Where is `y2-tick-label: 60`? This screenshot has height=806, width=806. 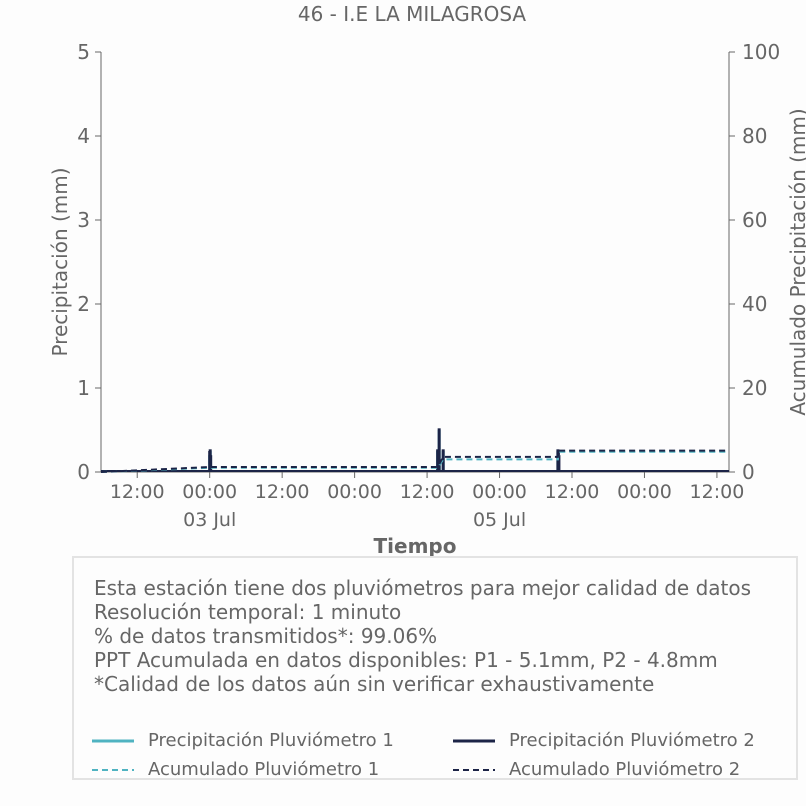 y2-tick-label: 60 is located at coordinates (754, 220).